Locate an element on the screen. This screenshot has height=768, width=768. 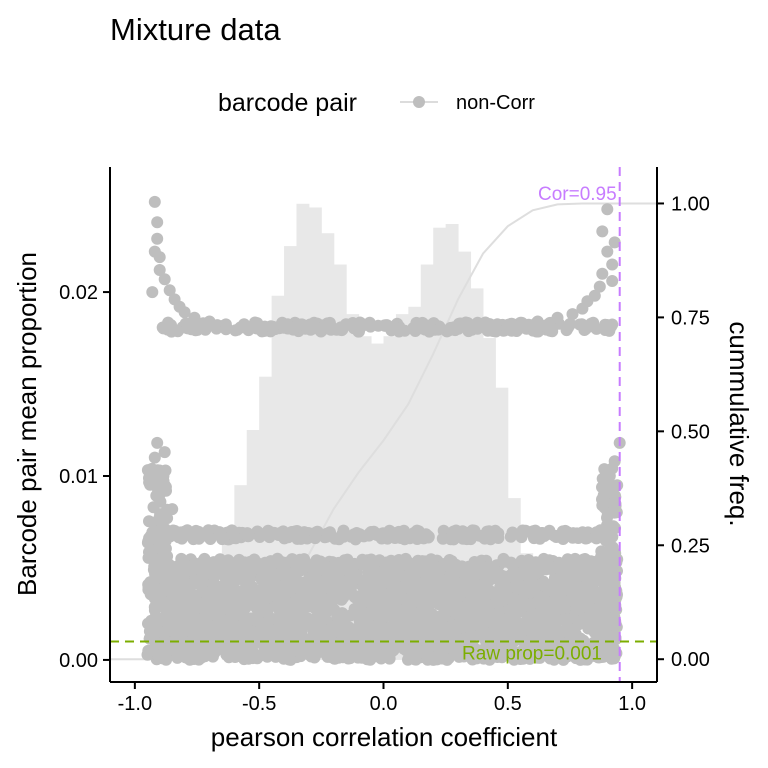
x-tick-label: 0.0 is located at coordinates (384, 704).